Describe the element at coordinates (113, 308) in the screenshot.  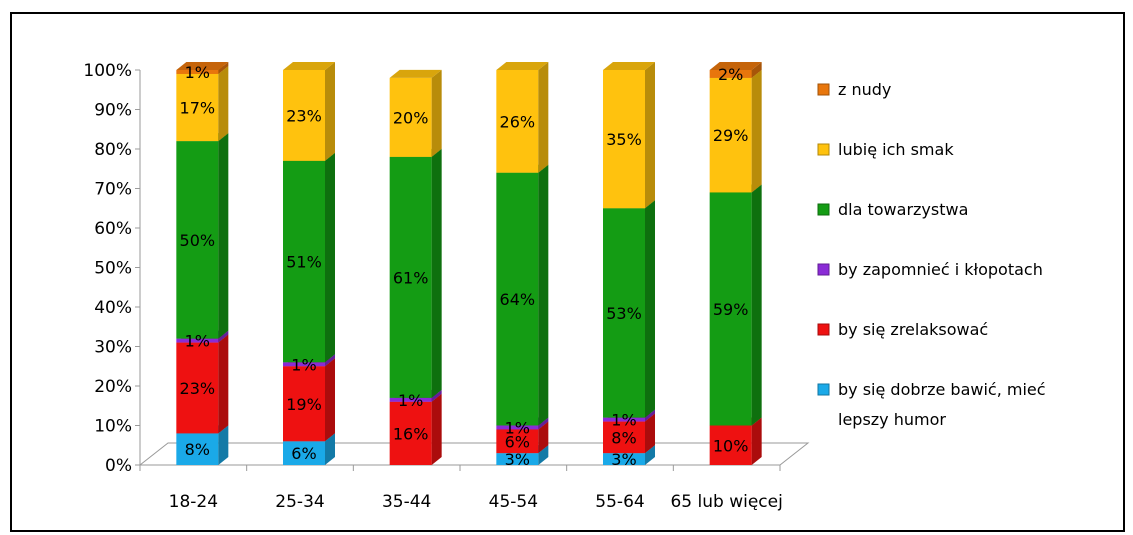
I see `y-tick-label: 40%` at that location.